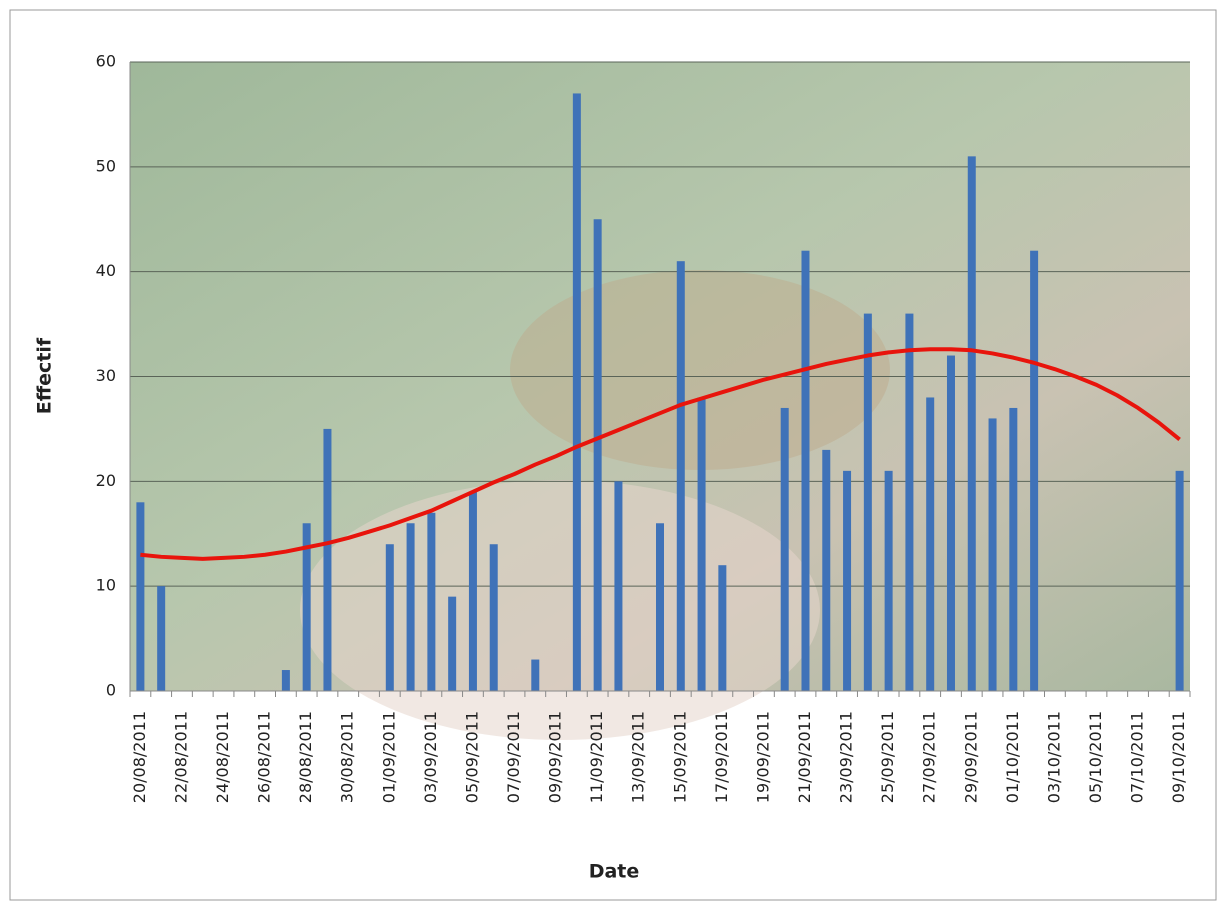  Describe the element at coordinates (430, 757) in the screenshot. I see `x-tick-label: 03/09/2011` at that location.